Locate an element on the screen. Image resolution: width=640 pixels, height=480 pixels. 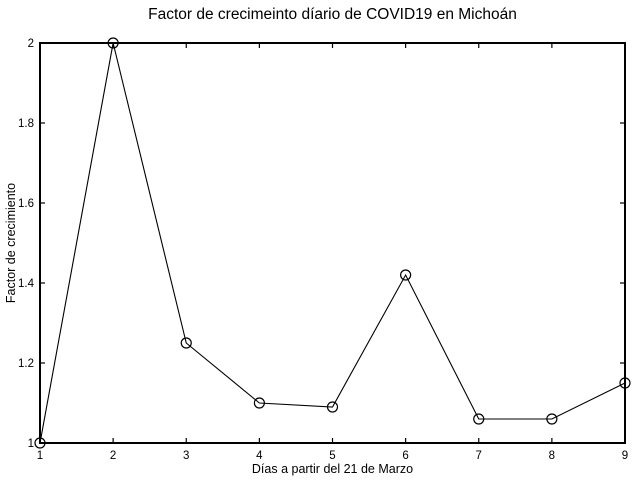
x-tick-label: 9 is located at coordinates (625, 456).